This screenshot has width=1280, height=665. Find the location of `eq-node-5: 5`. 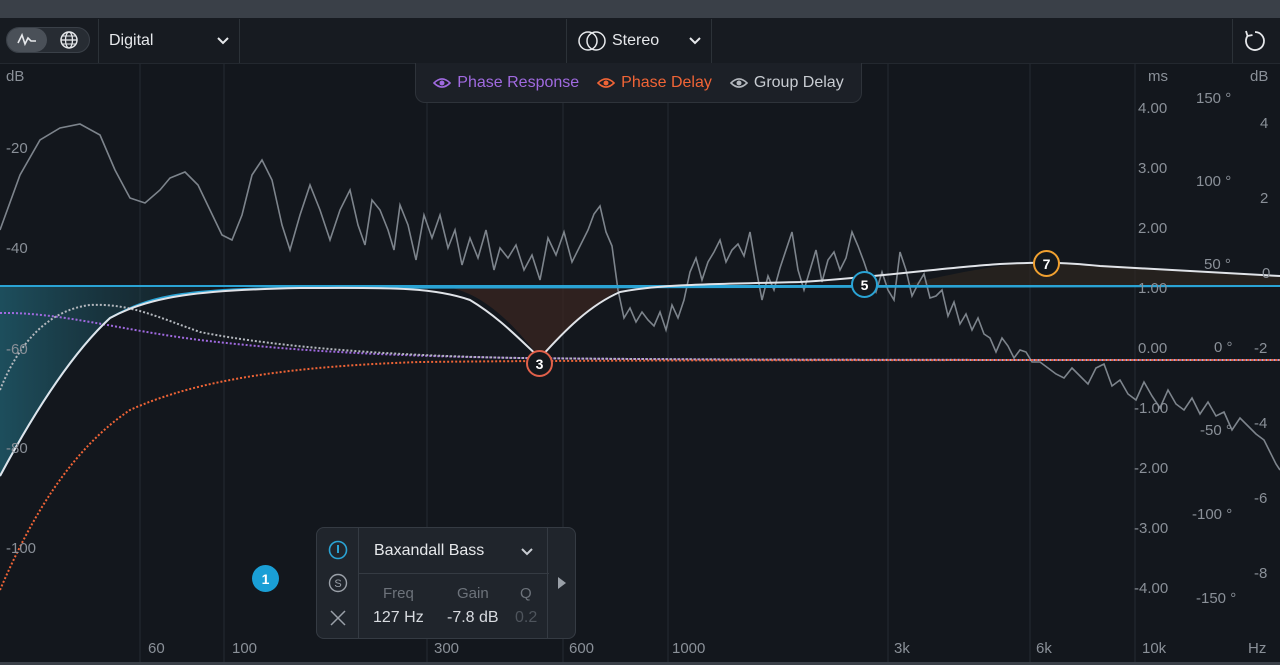

eq-node-5: 5 is located at coordinates (864, 284).